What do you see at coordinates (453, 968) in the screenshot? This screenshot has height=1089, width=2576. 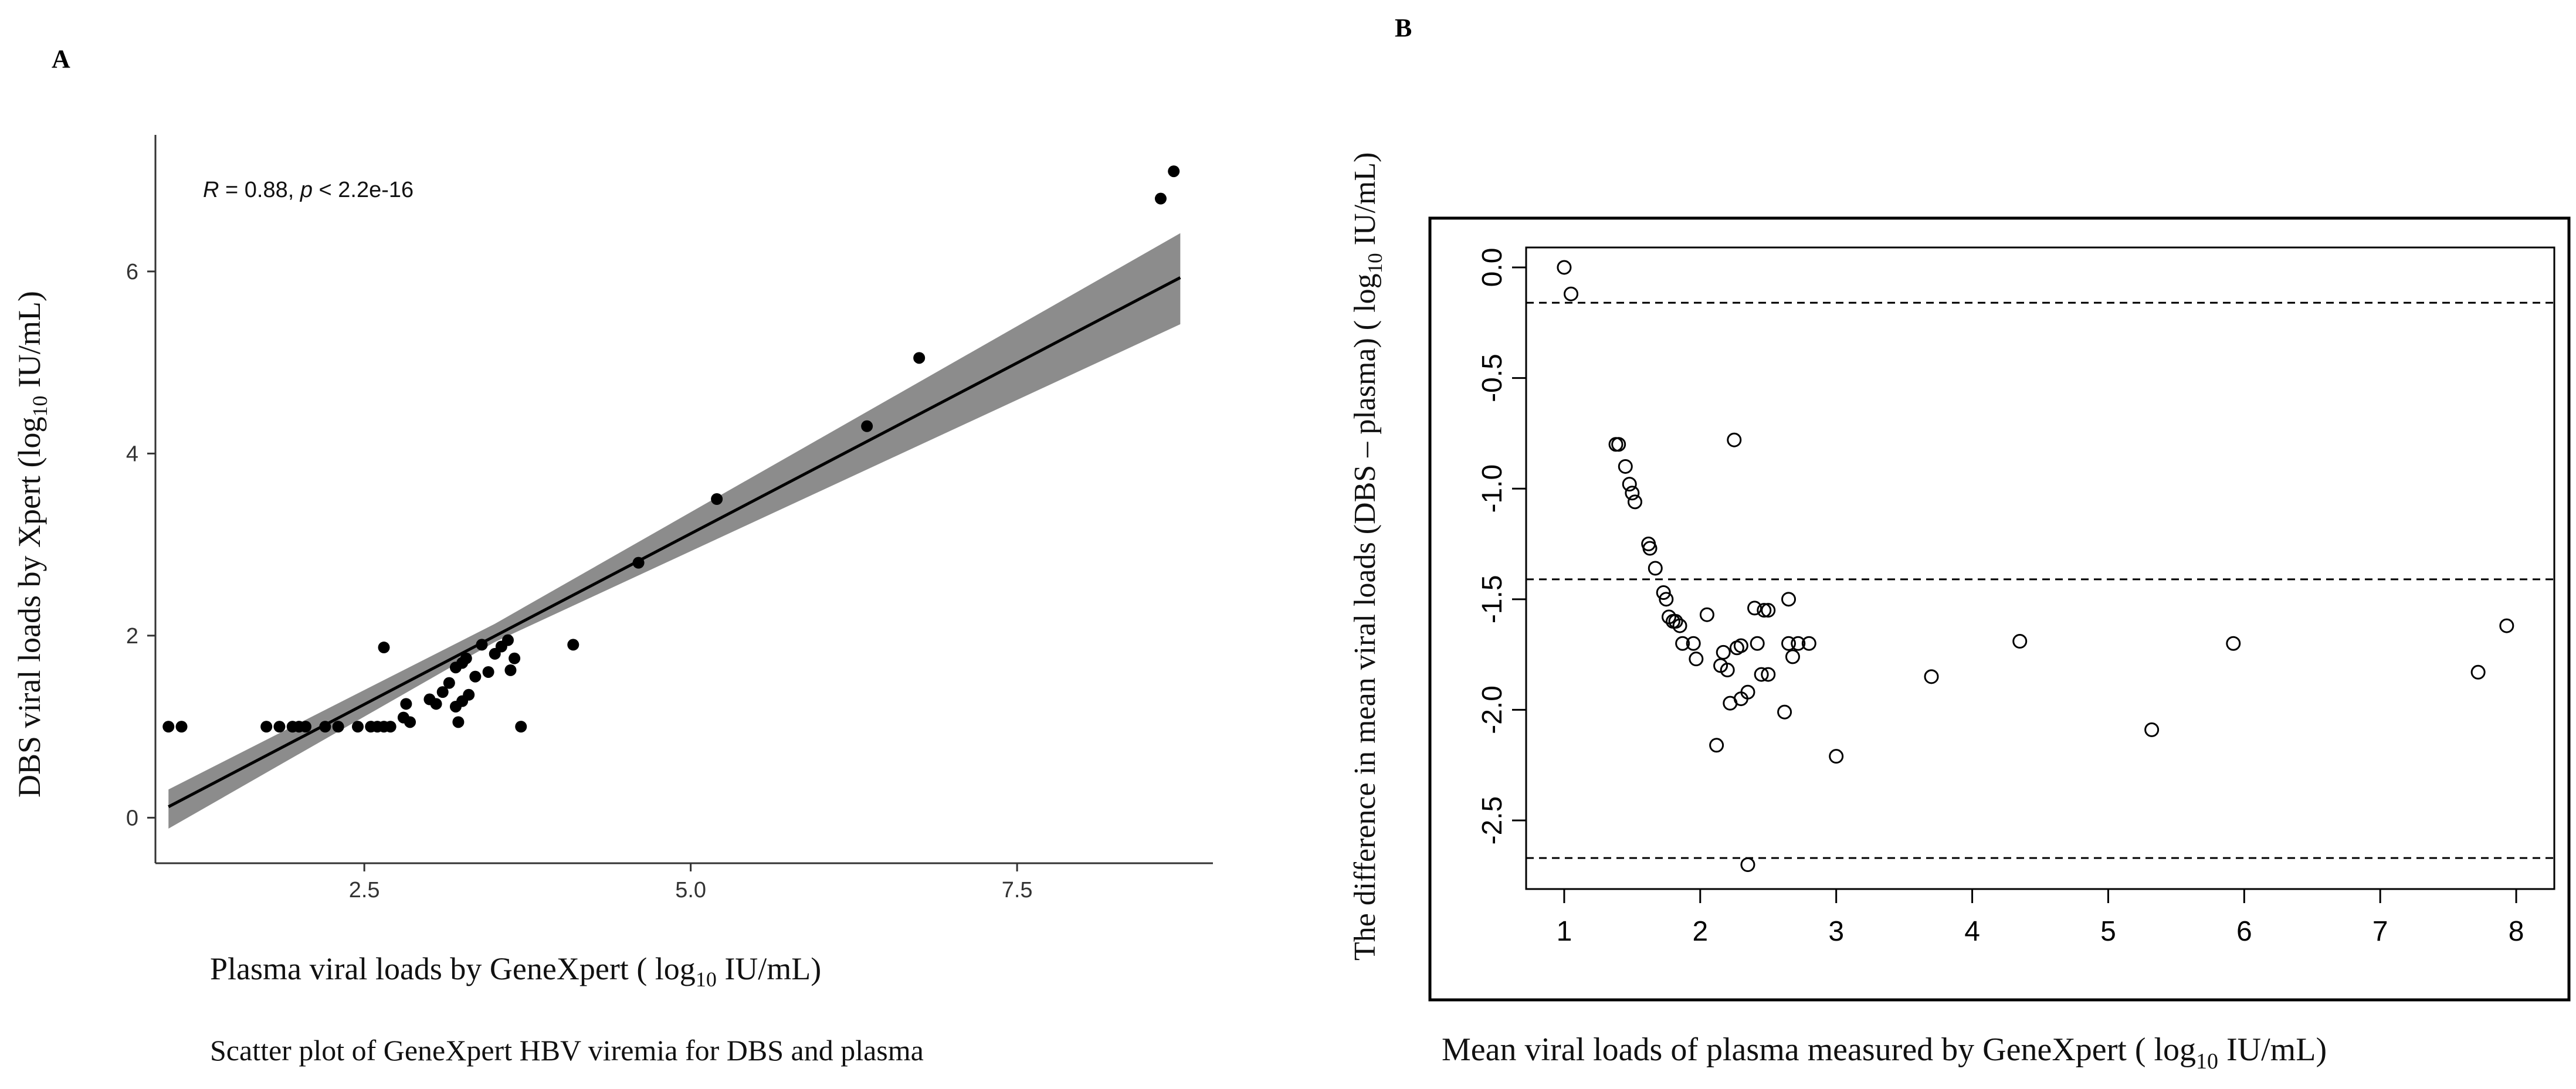 I see `panel-a-x-label-main: Plasma viral loads by GeneXpert ( log` at bounding box center [453, 968].